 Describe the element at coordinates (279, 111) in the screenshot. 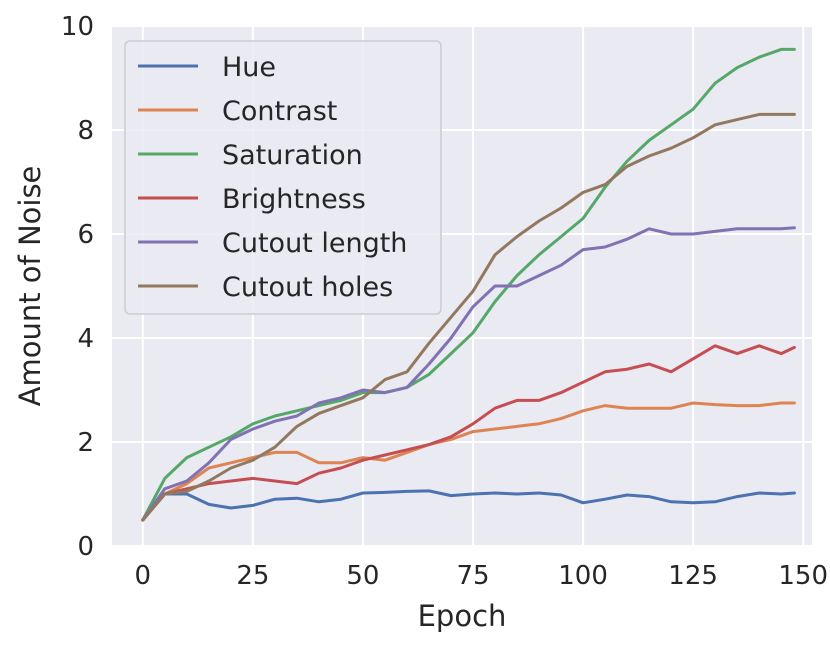

I see `legend-label: Contrast` at that location.